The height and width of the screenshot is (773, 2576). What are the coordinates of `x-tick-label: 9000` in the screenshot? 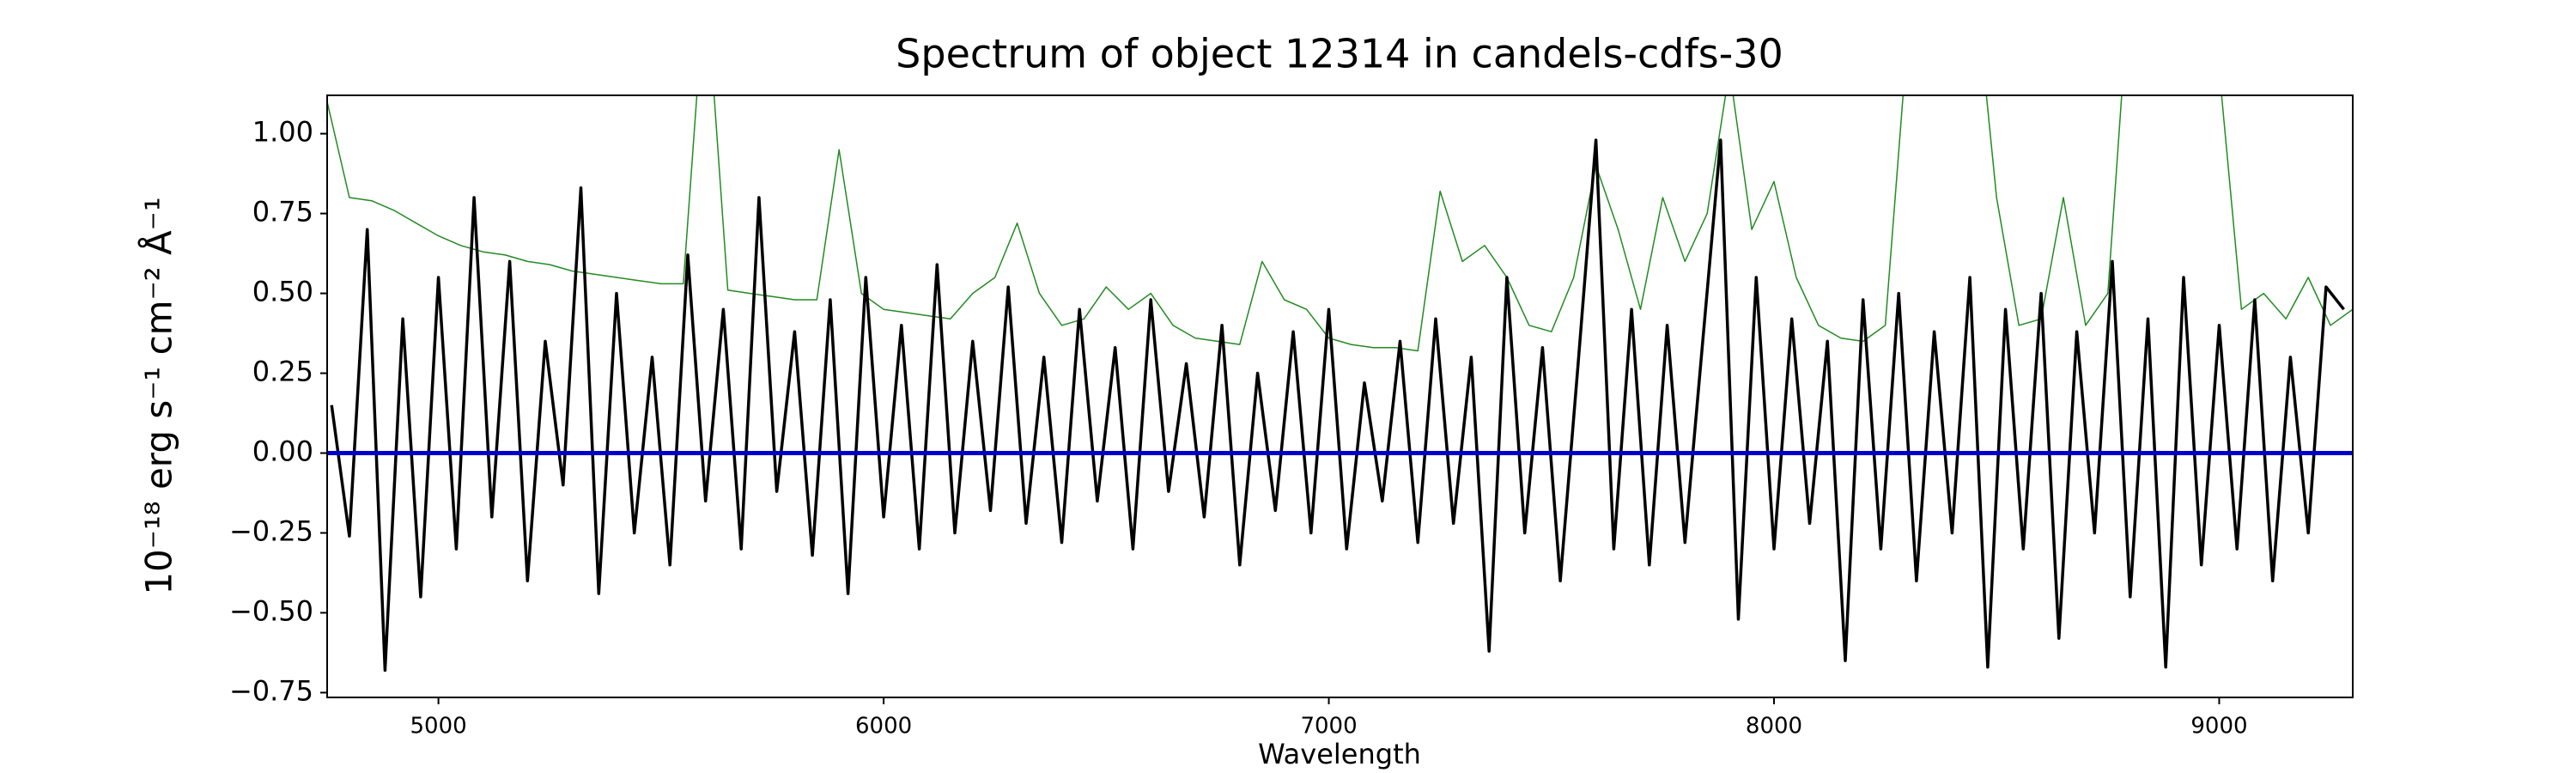 It's located at (2218, 727).